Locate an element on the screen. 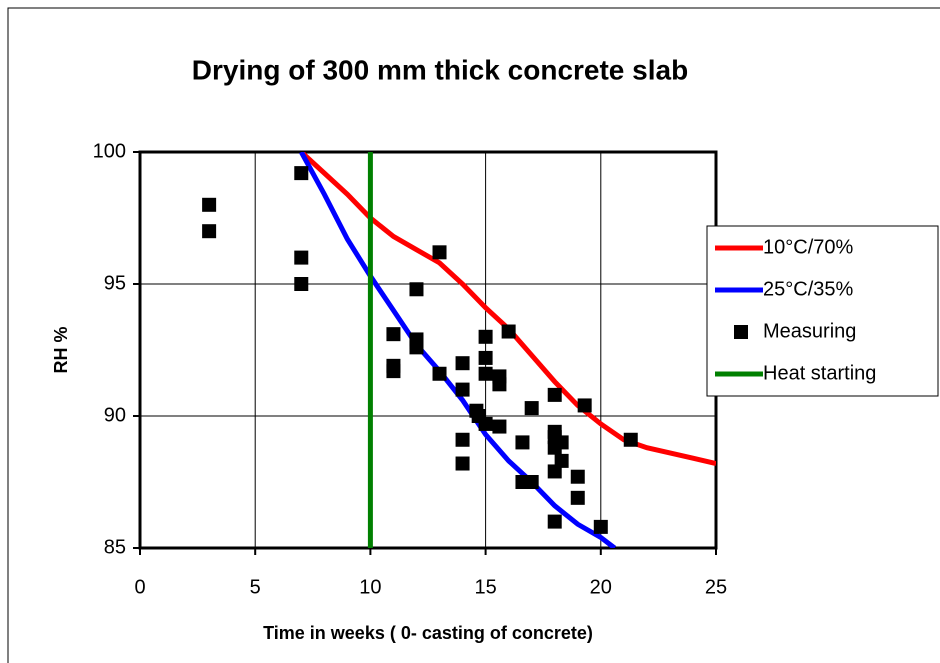 Image resolution: width=940 pixels, height=663 pixels. x-tick-label: 25 is located at coordinates (716, 587).